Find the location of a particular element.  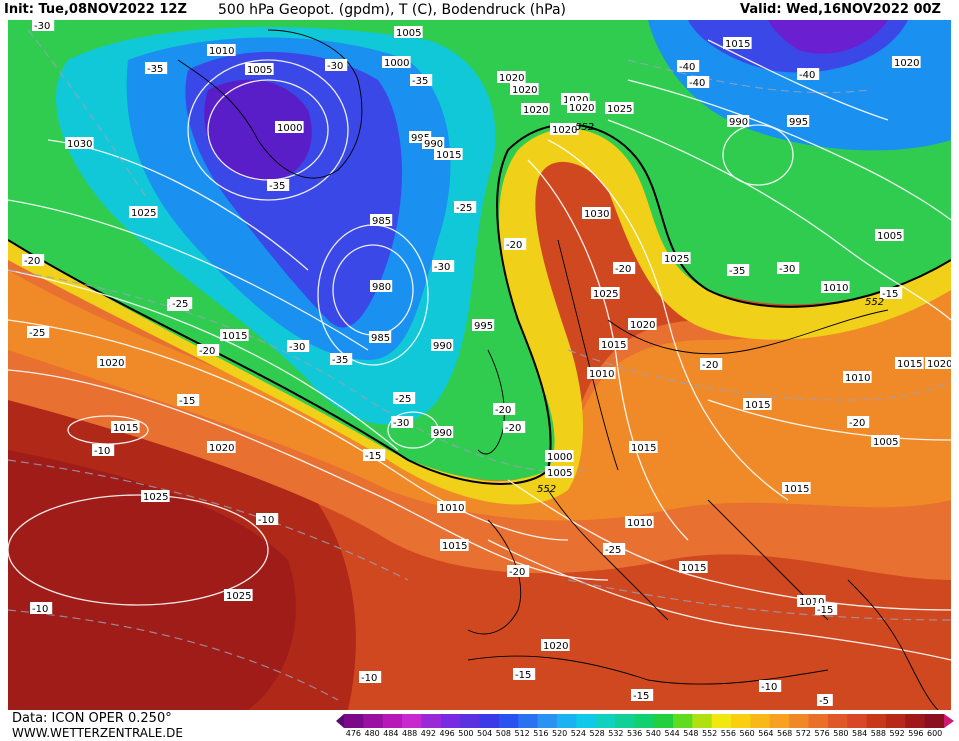

colorbar-arrow-high is located at coordinates (949, 721).